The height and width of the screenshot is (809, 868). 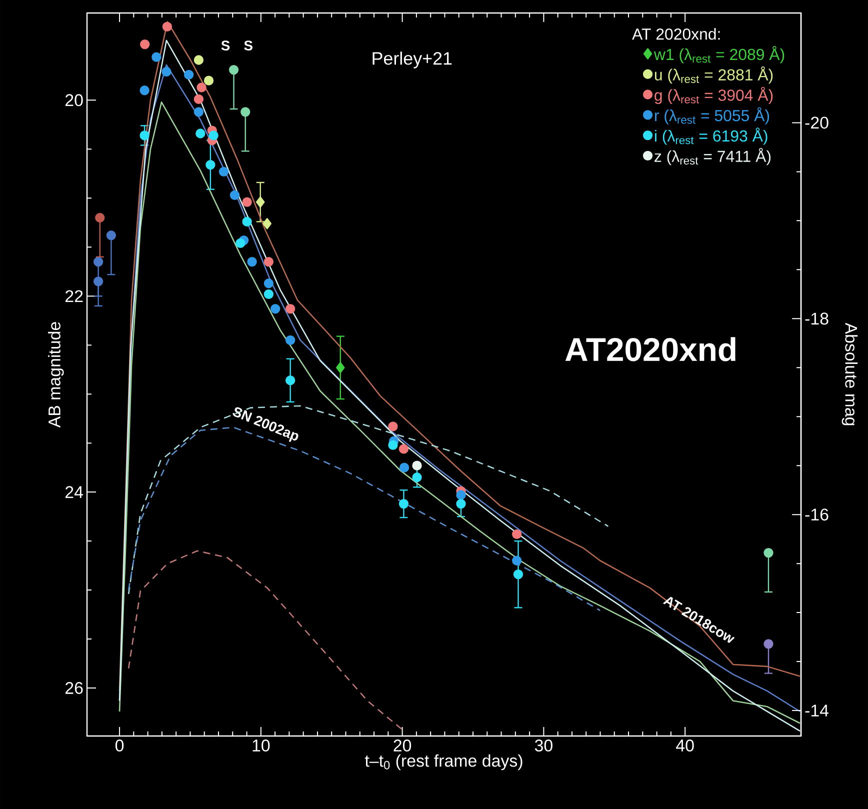 I want to click on x-tick-label: 0, so click(x=119, y=746).